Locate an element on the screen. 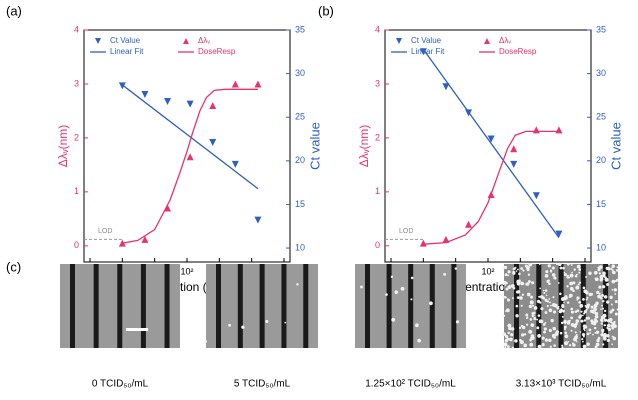 This screenshot has height=400, width=638. y2-tick-label: 15 is located at coordinates (601, 204).